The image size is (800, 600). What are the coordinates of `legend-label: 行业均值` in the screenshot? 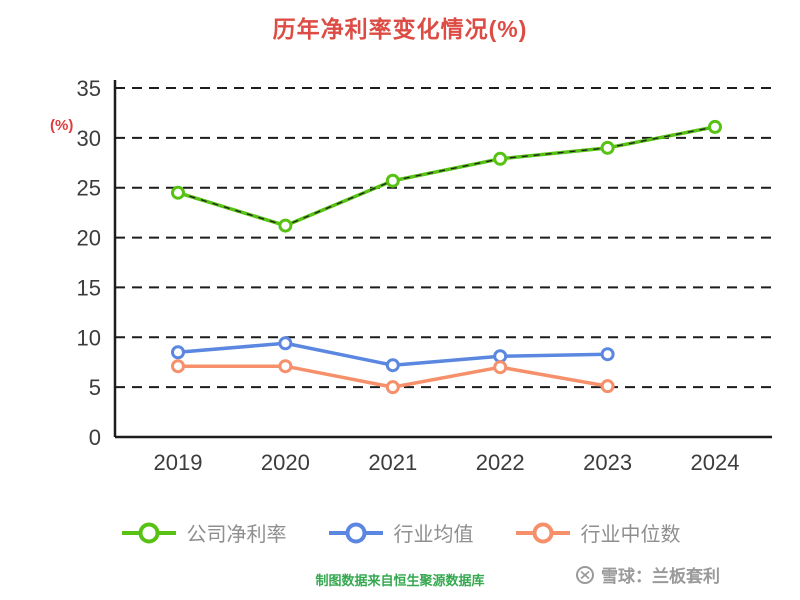 It's located at (433, 535).